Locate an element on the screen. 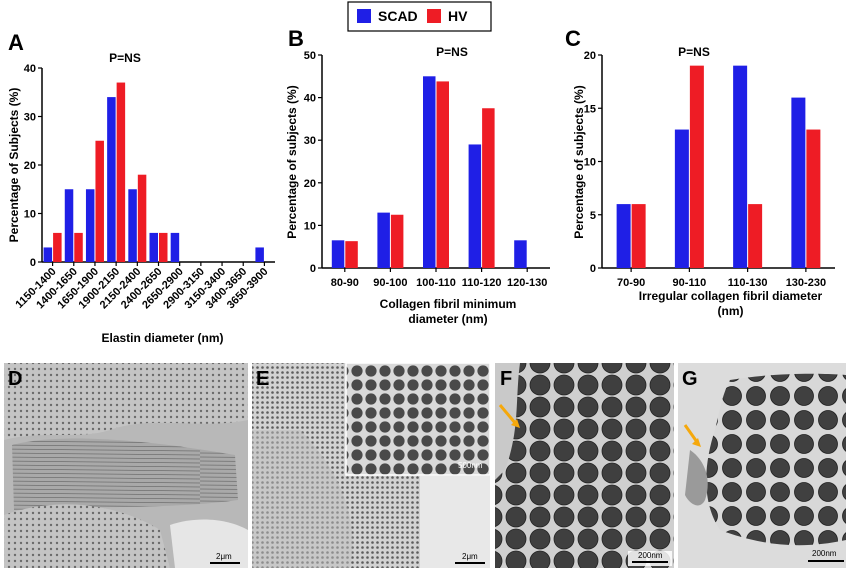 This screenshot has height=571, width=850. x-axis-title-line: Collagen fibril minimum is located at coordinates (448, 304).